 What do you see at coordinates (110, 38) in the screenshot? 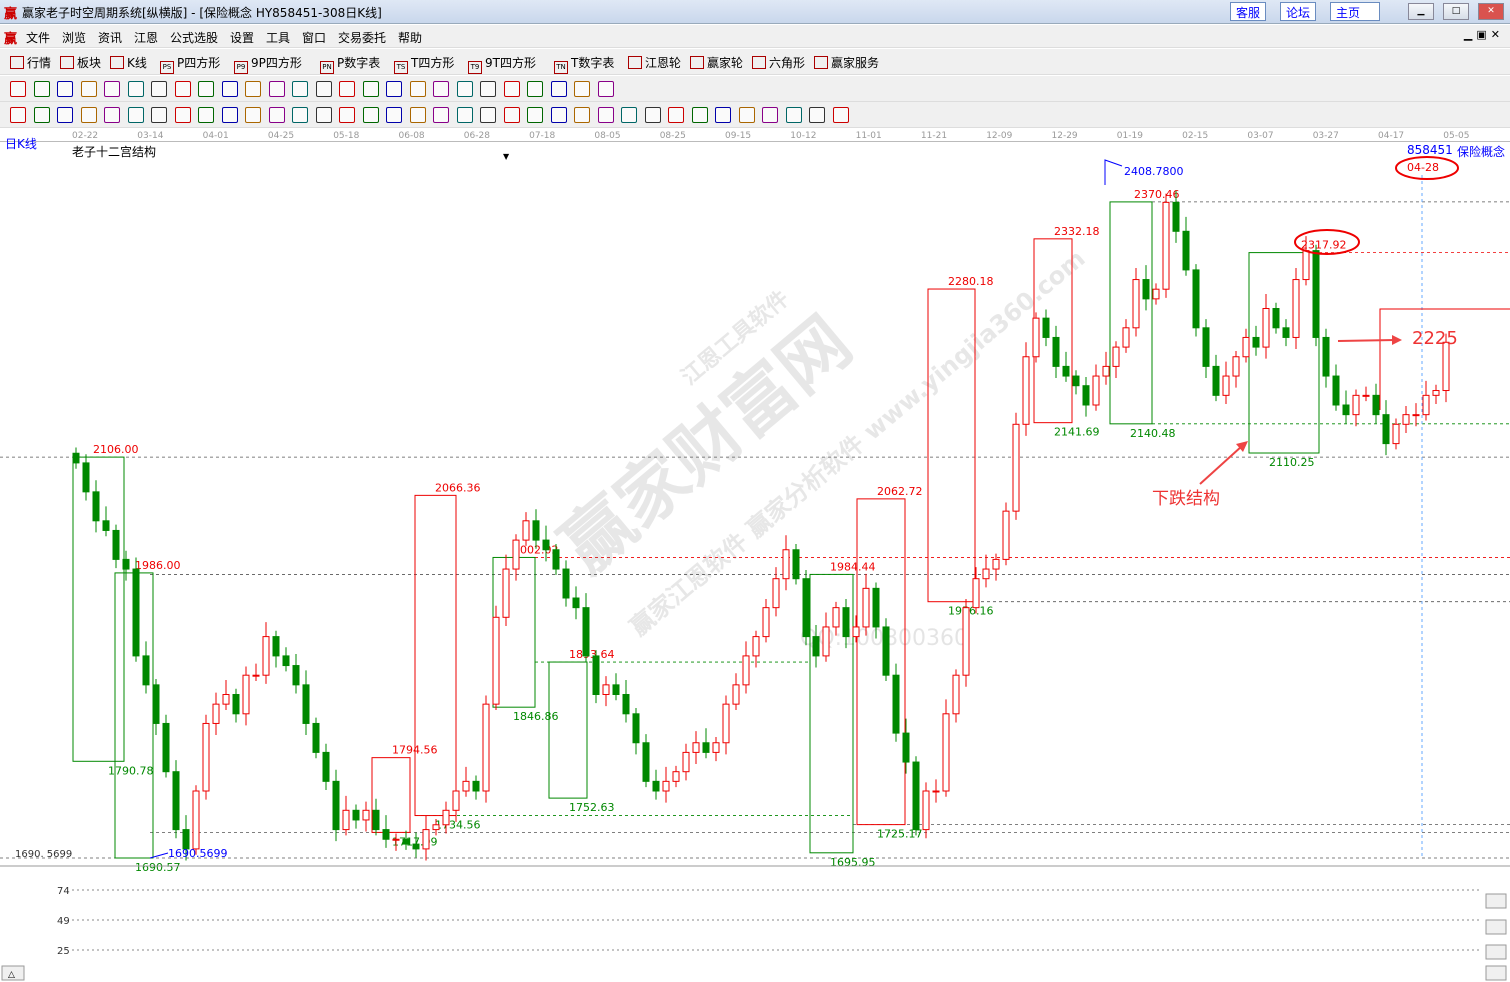
I see `menu-info: 资讯` at bounding box center [110, 38].